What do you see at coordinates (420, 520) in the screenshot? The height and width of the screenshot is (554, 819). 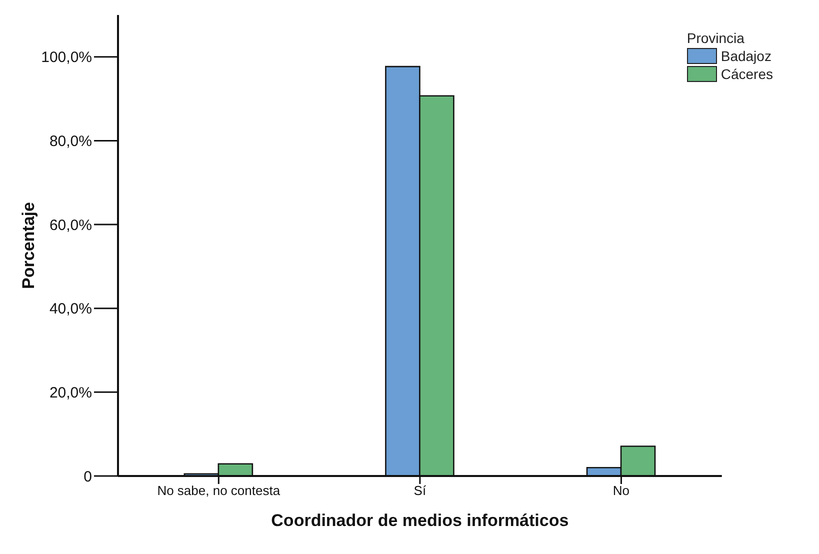 I see `x-axis-title: Coordinador de medios informáticos` at bounding box center [420, 520].